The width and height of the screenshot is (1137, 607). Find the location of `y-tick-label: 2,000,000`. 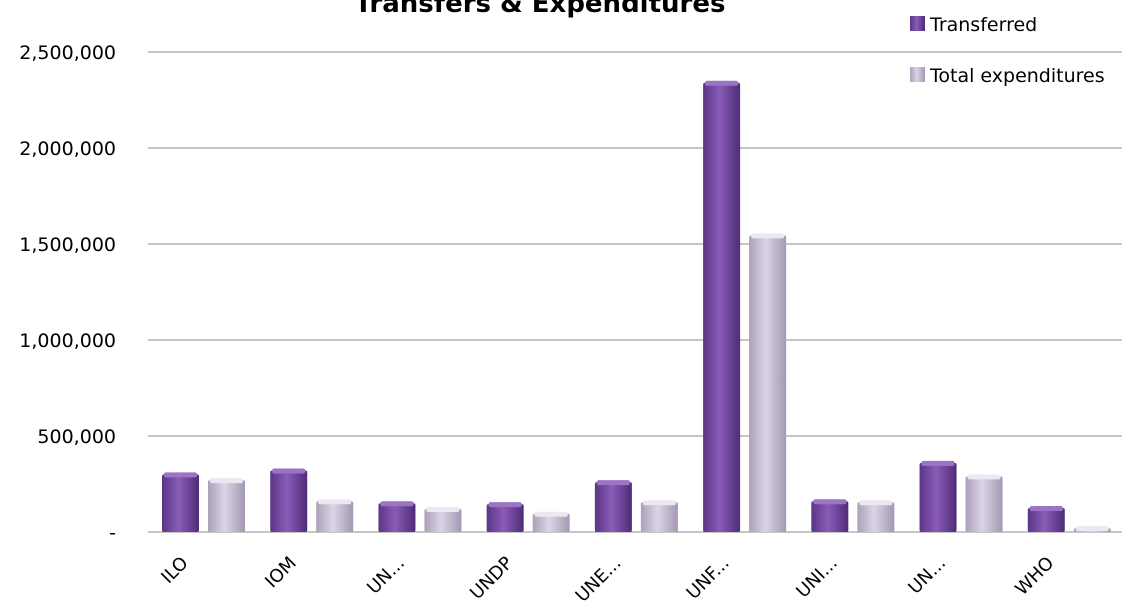

y-tick-label: 2,000,000 is located at coordinates (67, 149).